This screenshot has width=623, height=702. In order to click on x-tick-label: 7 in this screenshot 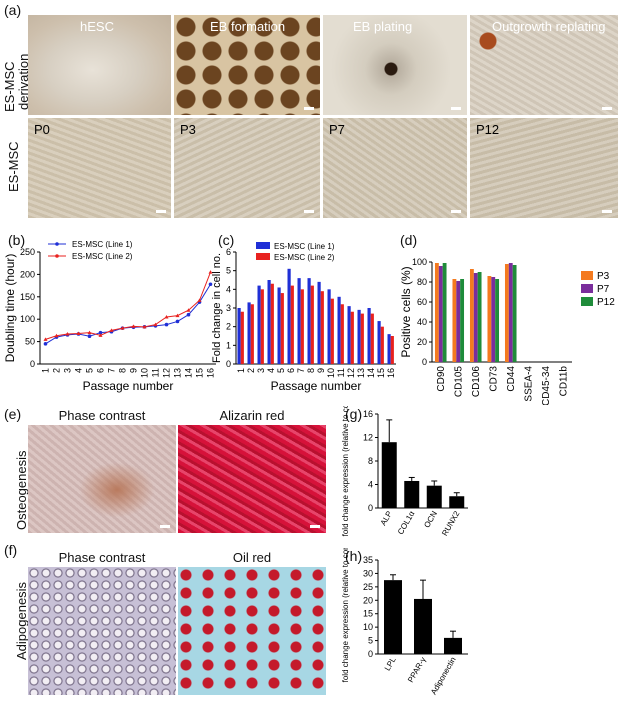, I will do `click(112, 370)`.